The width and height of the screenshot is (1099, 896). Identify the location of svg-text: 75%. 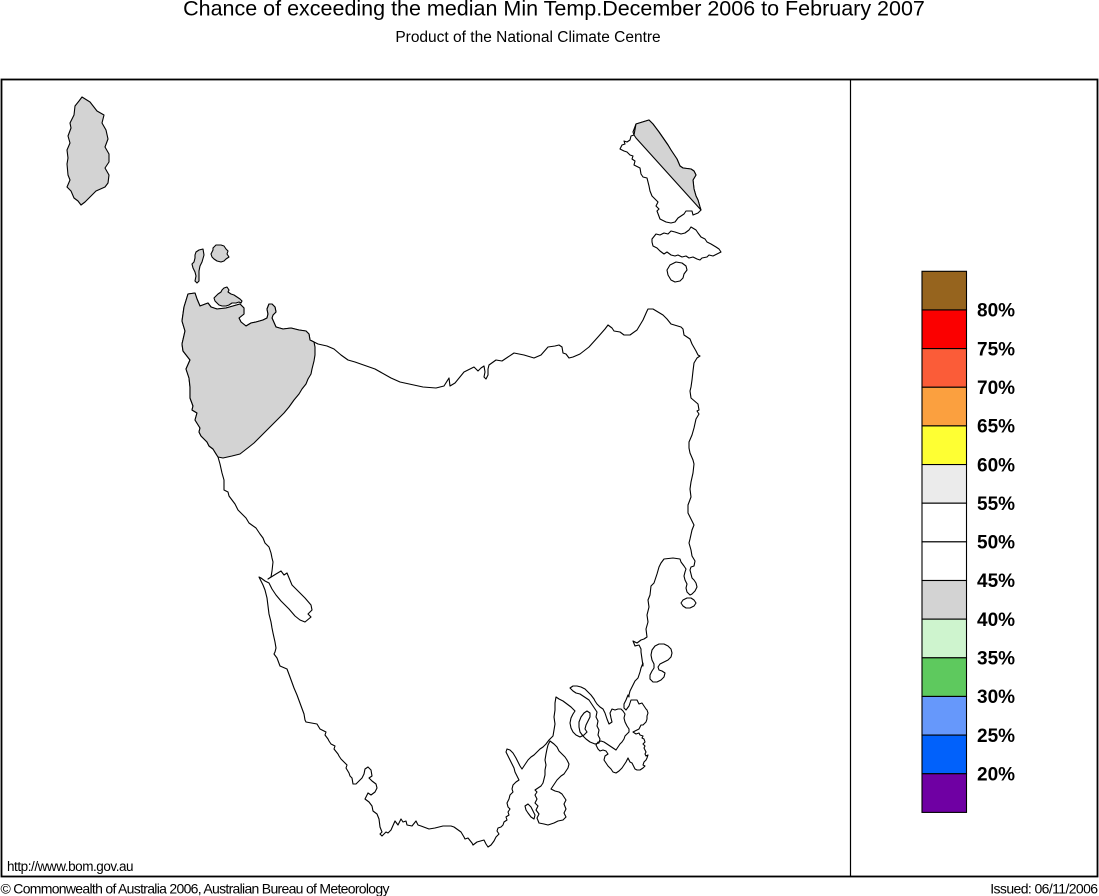
(996, 349).